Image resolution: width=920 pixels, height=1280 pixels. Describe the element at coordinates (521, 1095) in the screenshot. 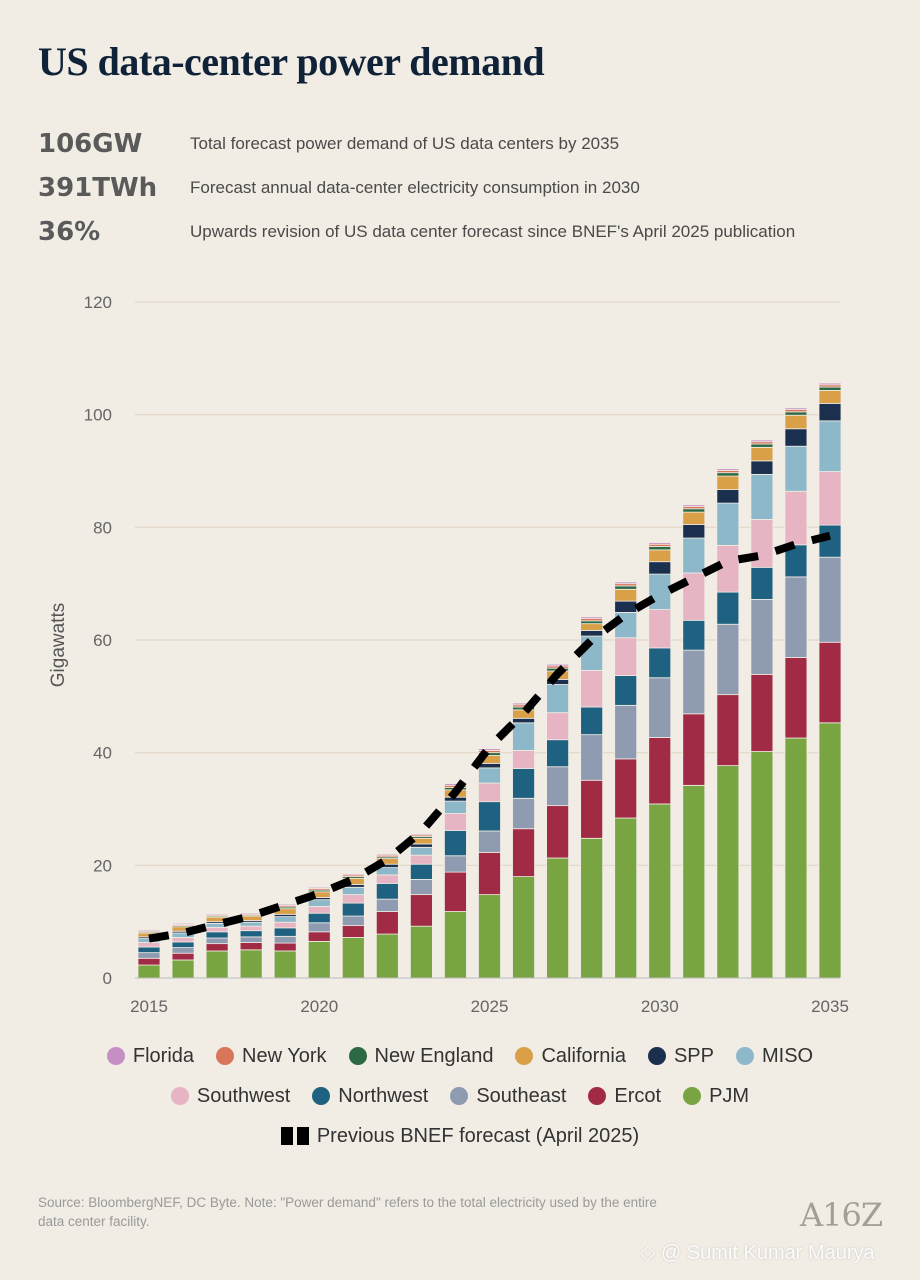

I see `legend-label: Southeast` at that location.